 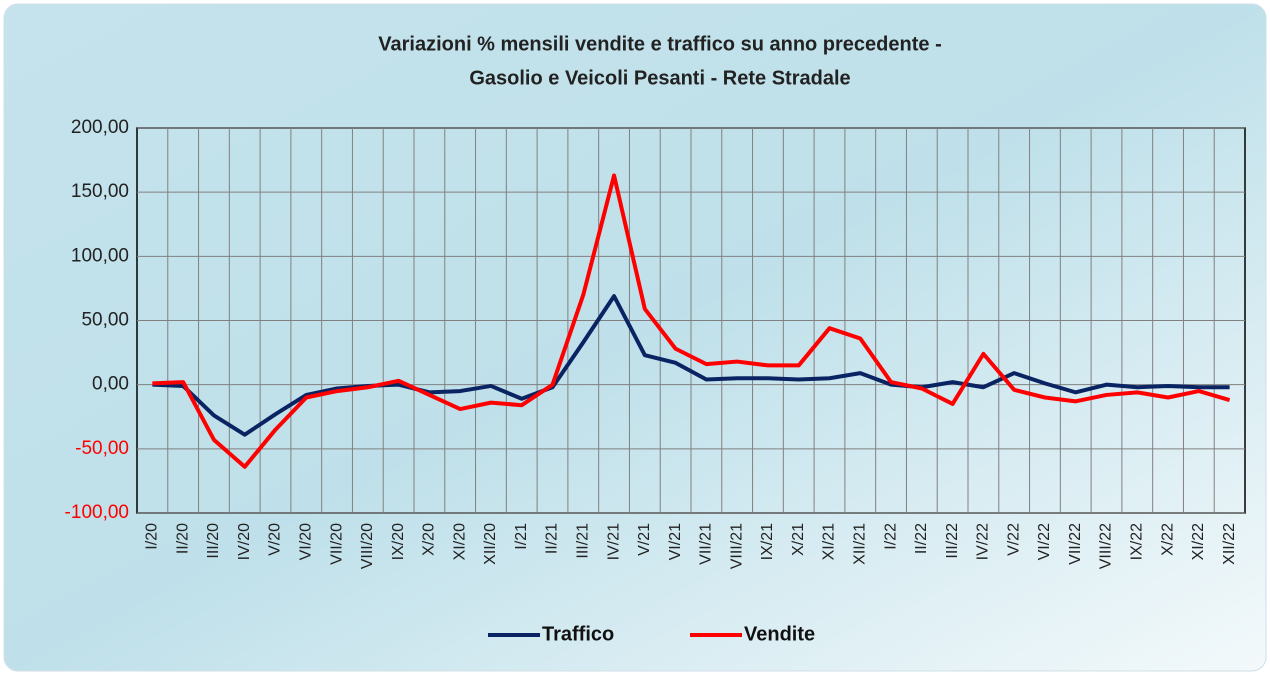 What do you see at coordinates (100, 191) in the screenshot?
I see `y-tick-label: 150,00` at bounding box center [100, 191].